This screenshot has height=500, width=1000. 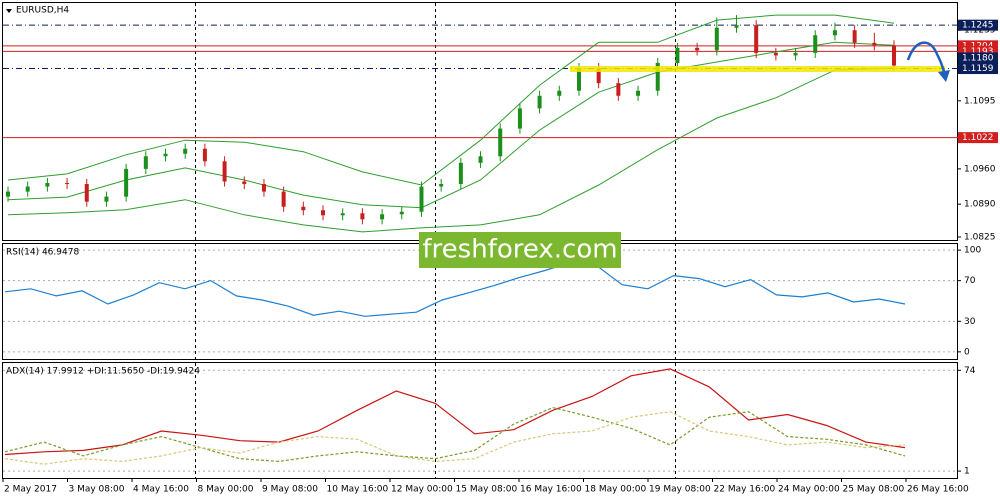 I want to click on y-tick-label: 0, so click(x=967, y=352).